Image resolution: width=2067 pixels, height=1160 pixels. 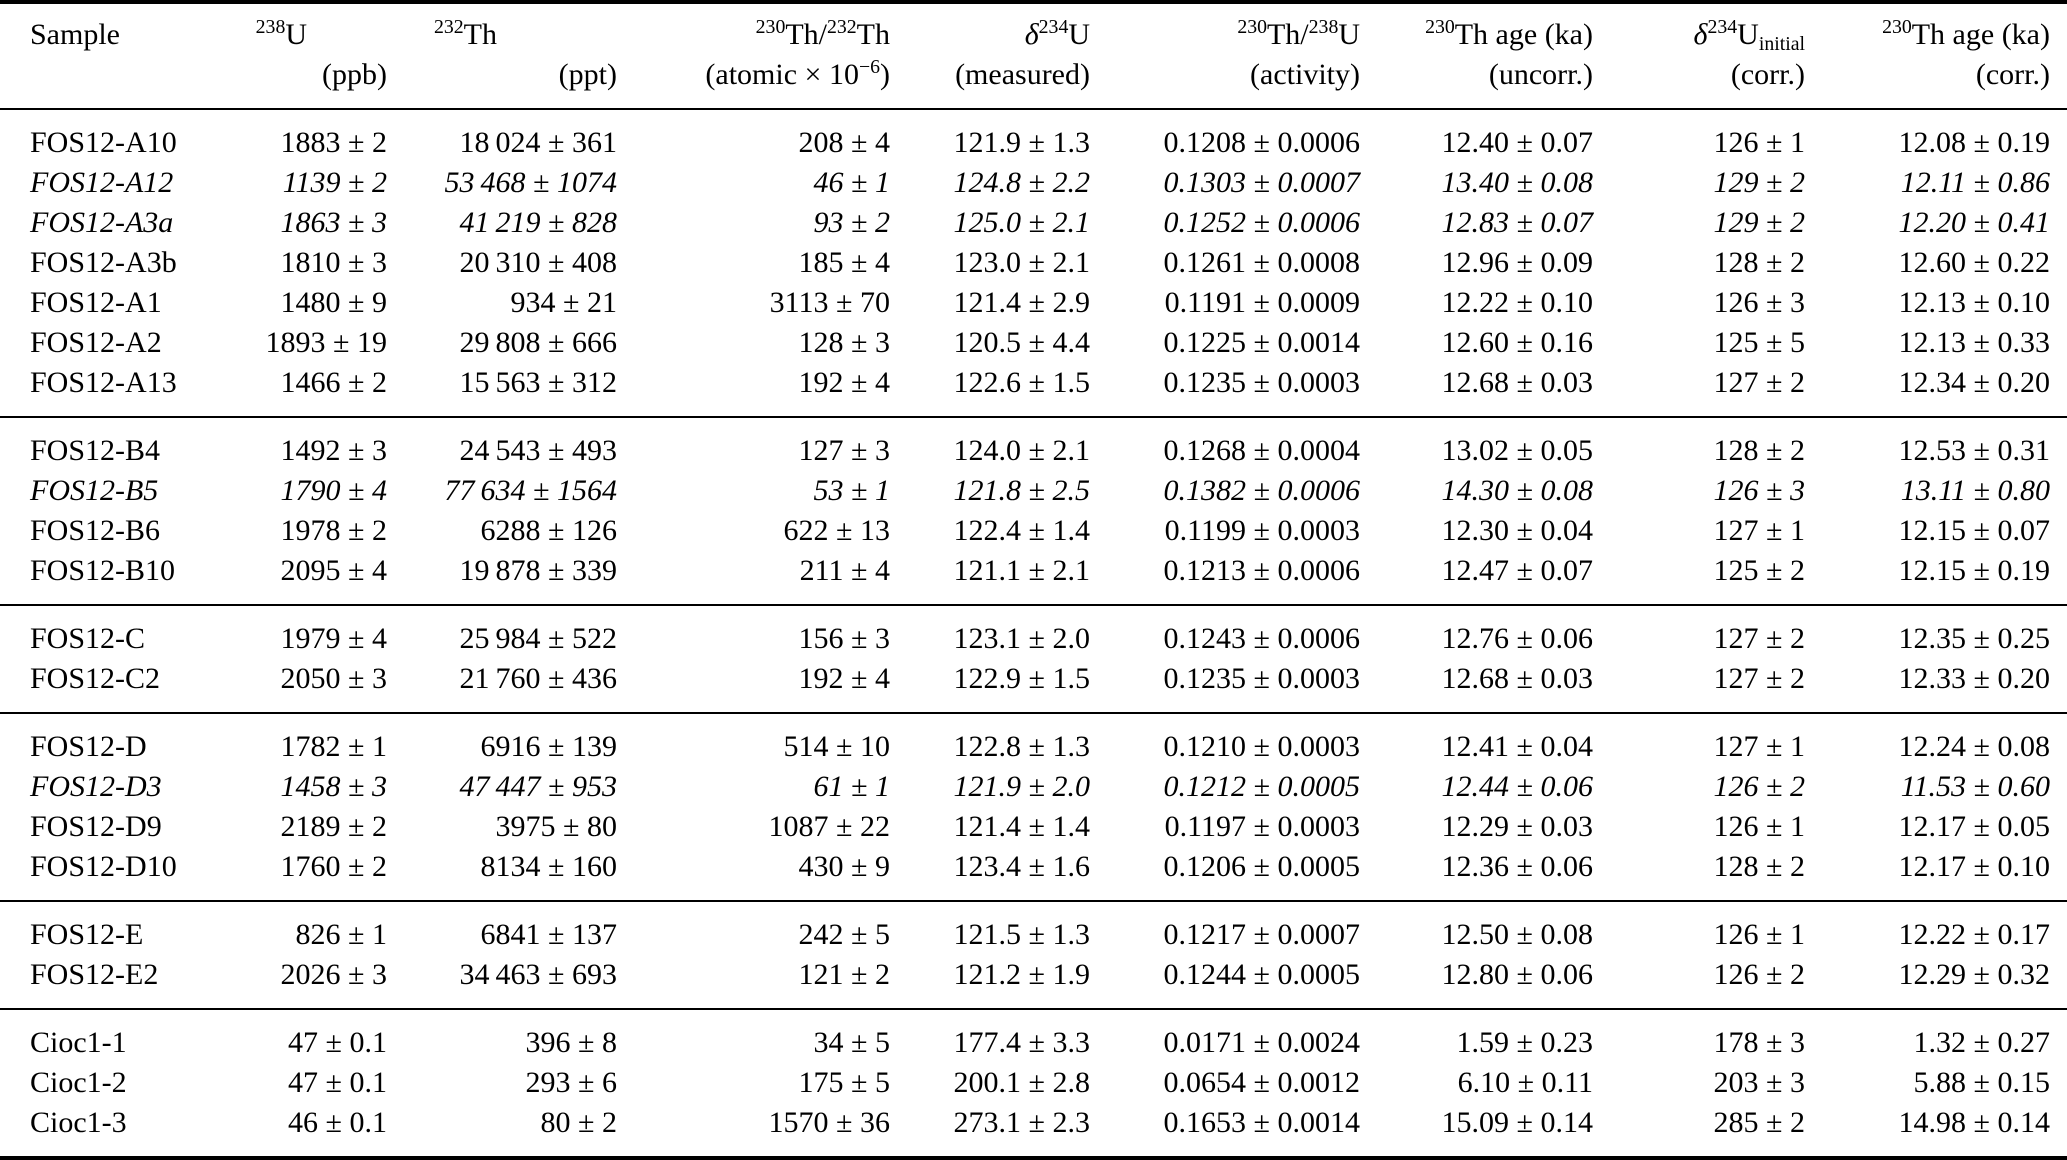 What do you see at coordinates (1021, 786) in the screenshot?
I see `cell-d234u-measured: 121.9 ± 2.0` at bounding box center [1021, 786].